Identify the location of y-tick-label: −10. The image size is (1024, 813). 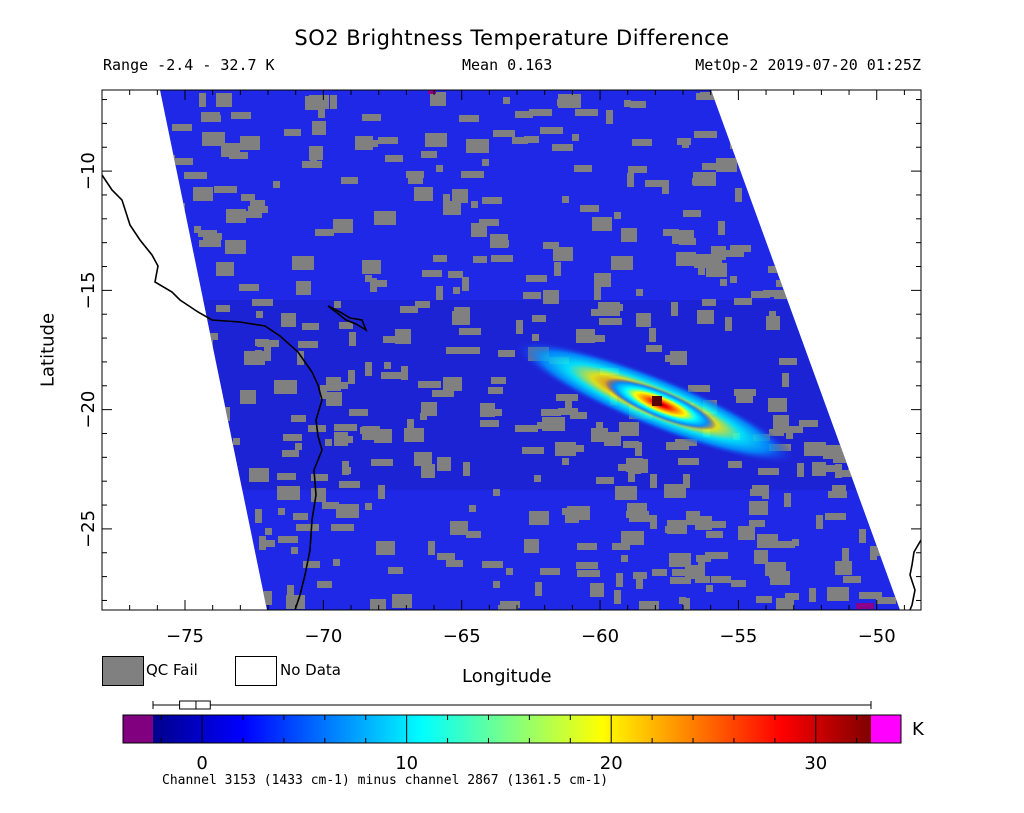
(88, 171).